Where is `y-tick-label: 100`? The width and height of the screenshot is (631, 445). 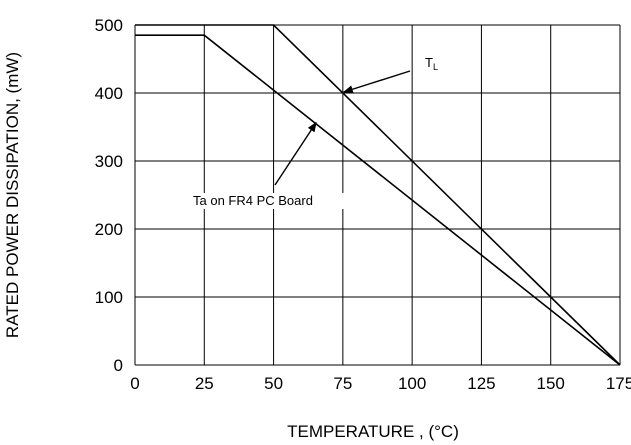
y-tick-label: 100 is located at coordinates (109, 297).